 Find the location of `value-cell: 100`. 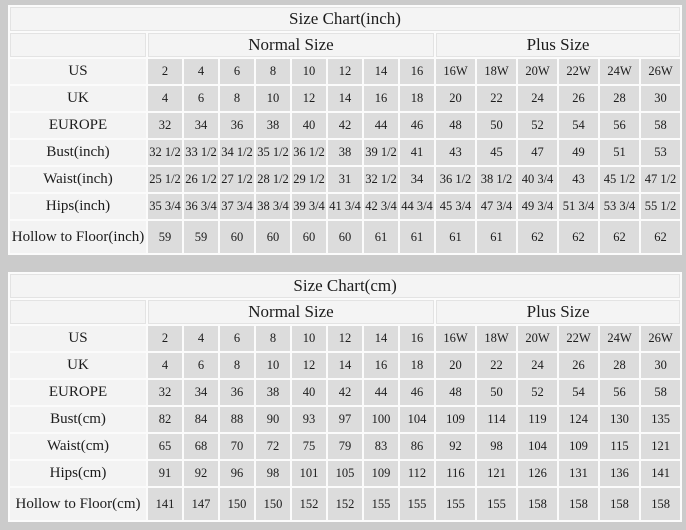

value-cell: 100 is located at coordinates (381, 419).